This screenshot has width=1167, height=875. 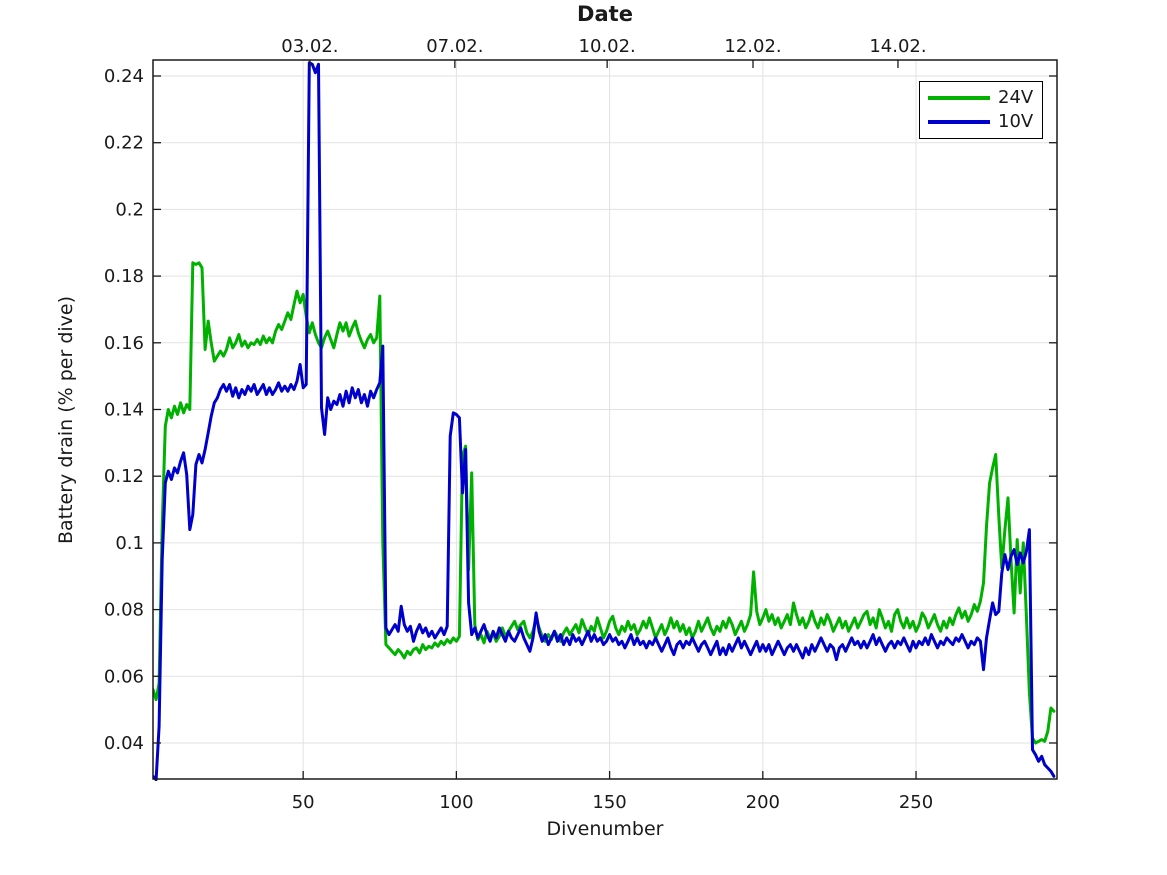 I want to click on legend-entry-24v: 24V, so click(x=985, y=97).